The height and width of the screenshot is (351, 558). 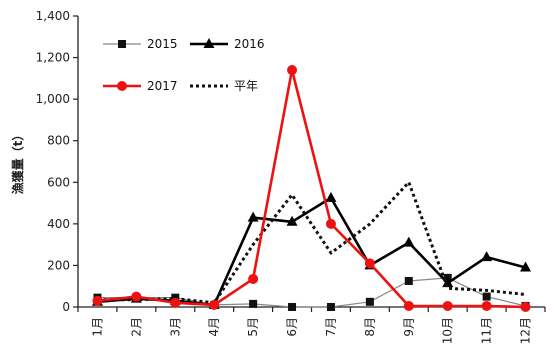 I want to click on y-tick-label: 800, so click(x=58, y=141).